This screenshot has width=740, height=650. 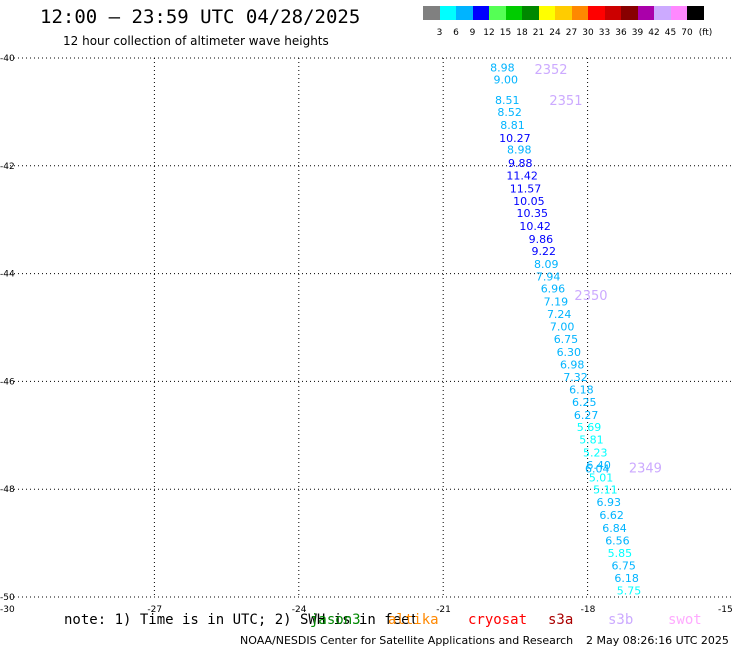 What do you see at coordinates (621, 33) in the screenshot?
I see `legend-bin-label: 36` at bounding box center [621, 33].